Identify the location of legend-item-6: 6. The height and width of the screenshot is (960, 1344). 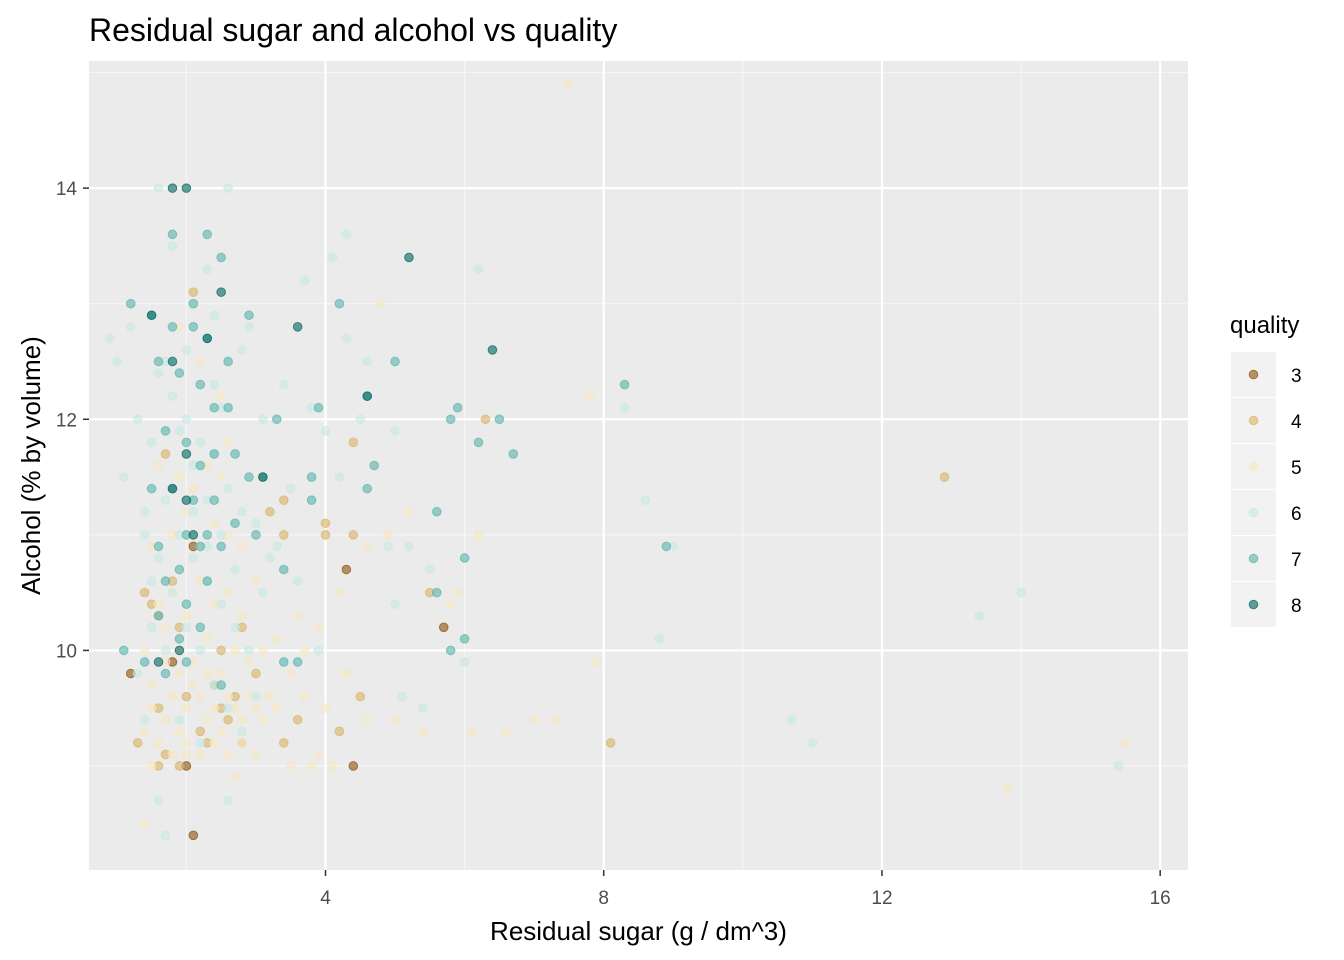
(1266, 512).